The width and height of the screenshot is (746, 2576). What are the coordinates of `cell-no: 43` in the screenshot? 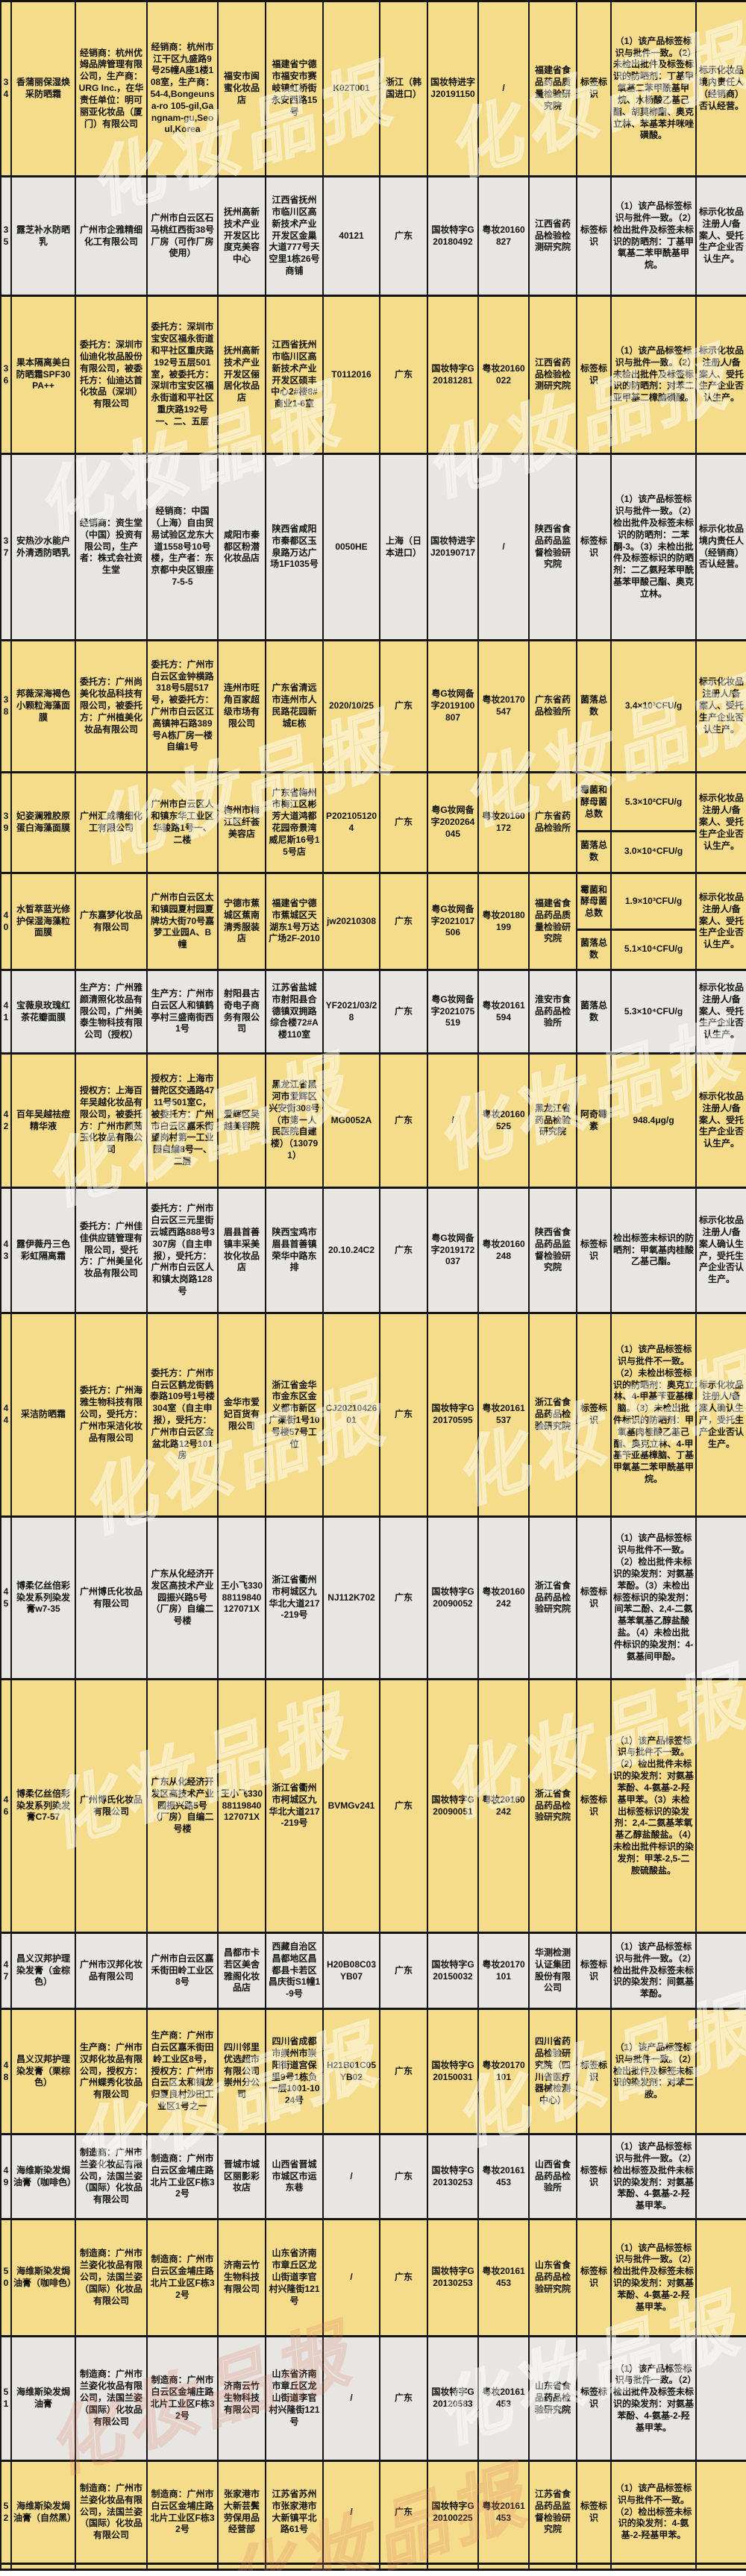 It's located at (6, 1250).